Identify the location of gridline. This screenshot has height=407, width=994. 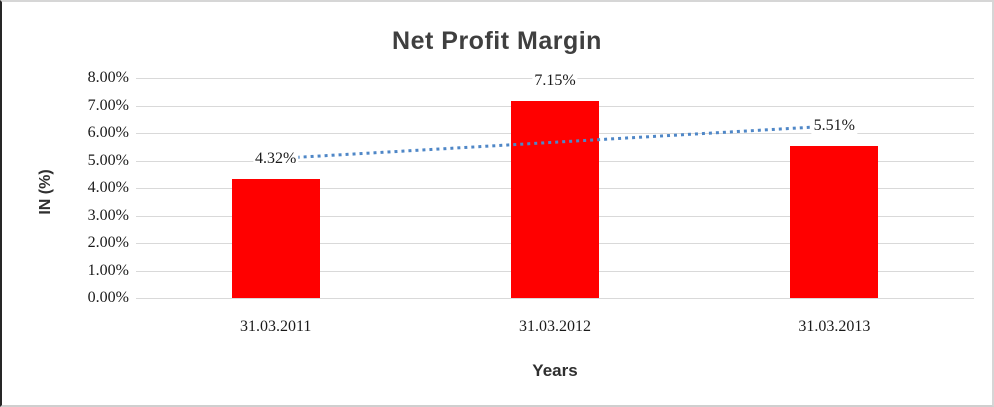
(555, 298).